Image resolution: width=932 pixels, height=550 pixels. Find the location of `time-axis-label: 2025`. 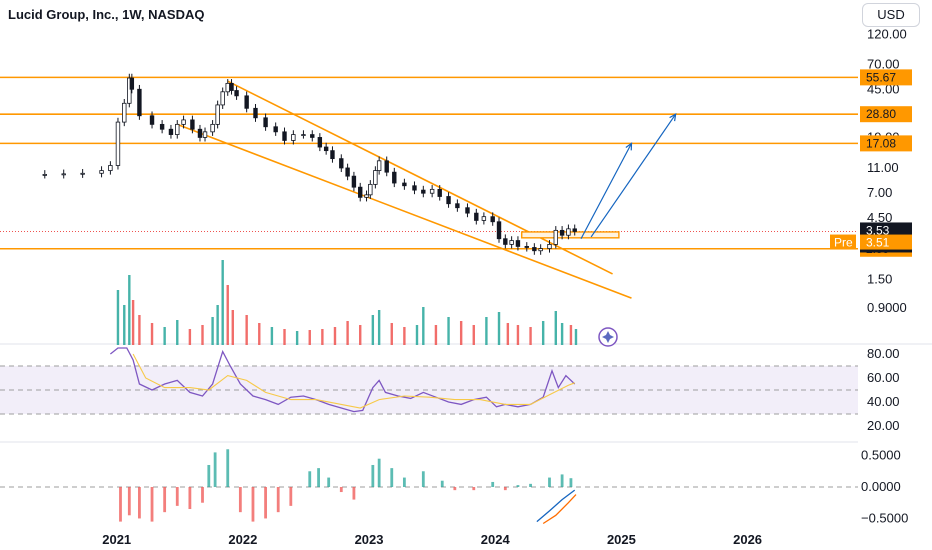

time-axis-label: 2025 is located at coordinates (621, 539).